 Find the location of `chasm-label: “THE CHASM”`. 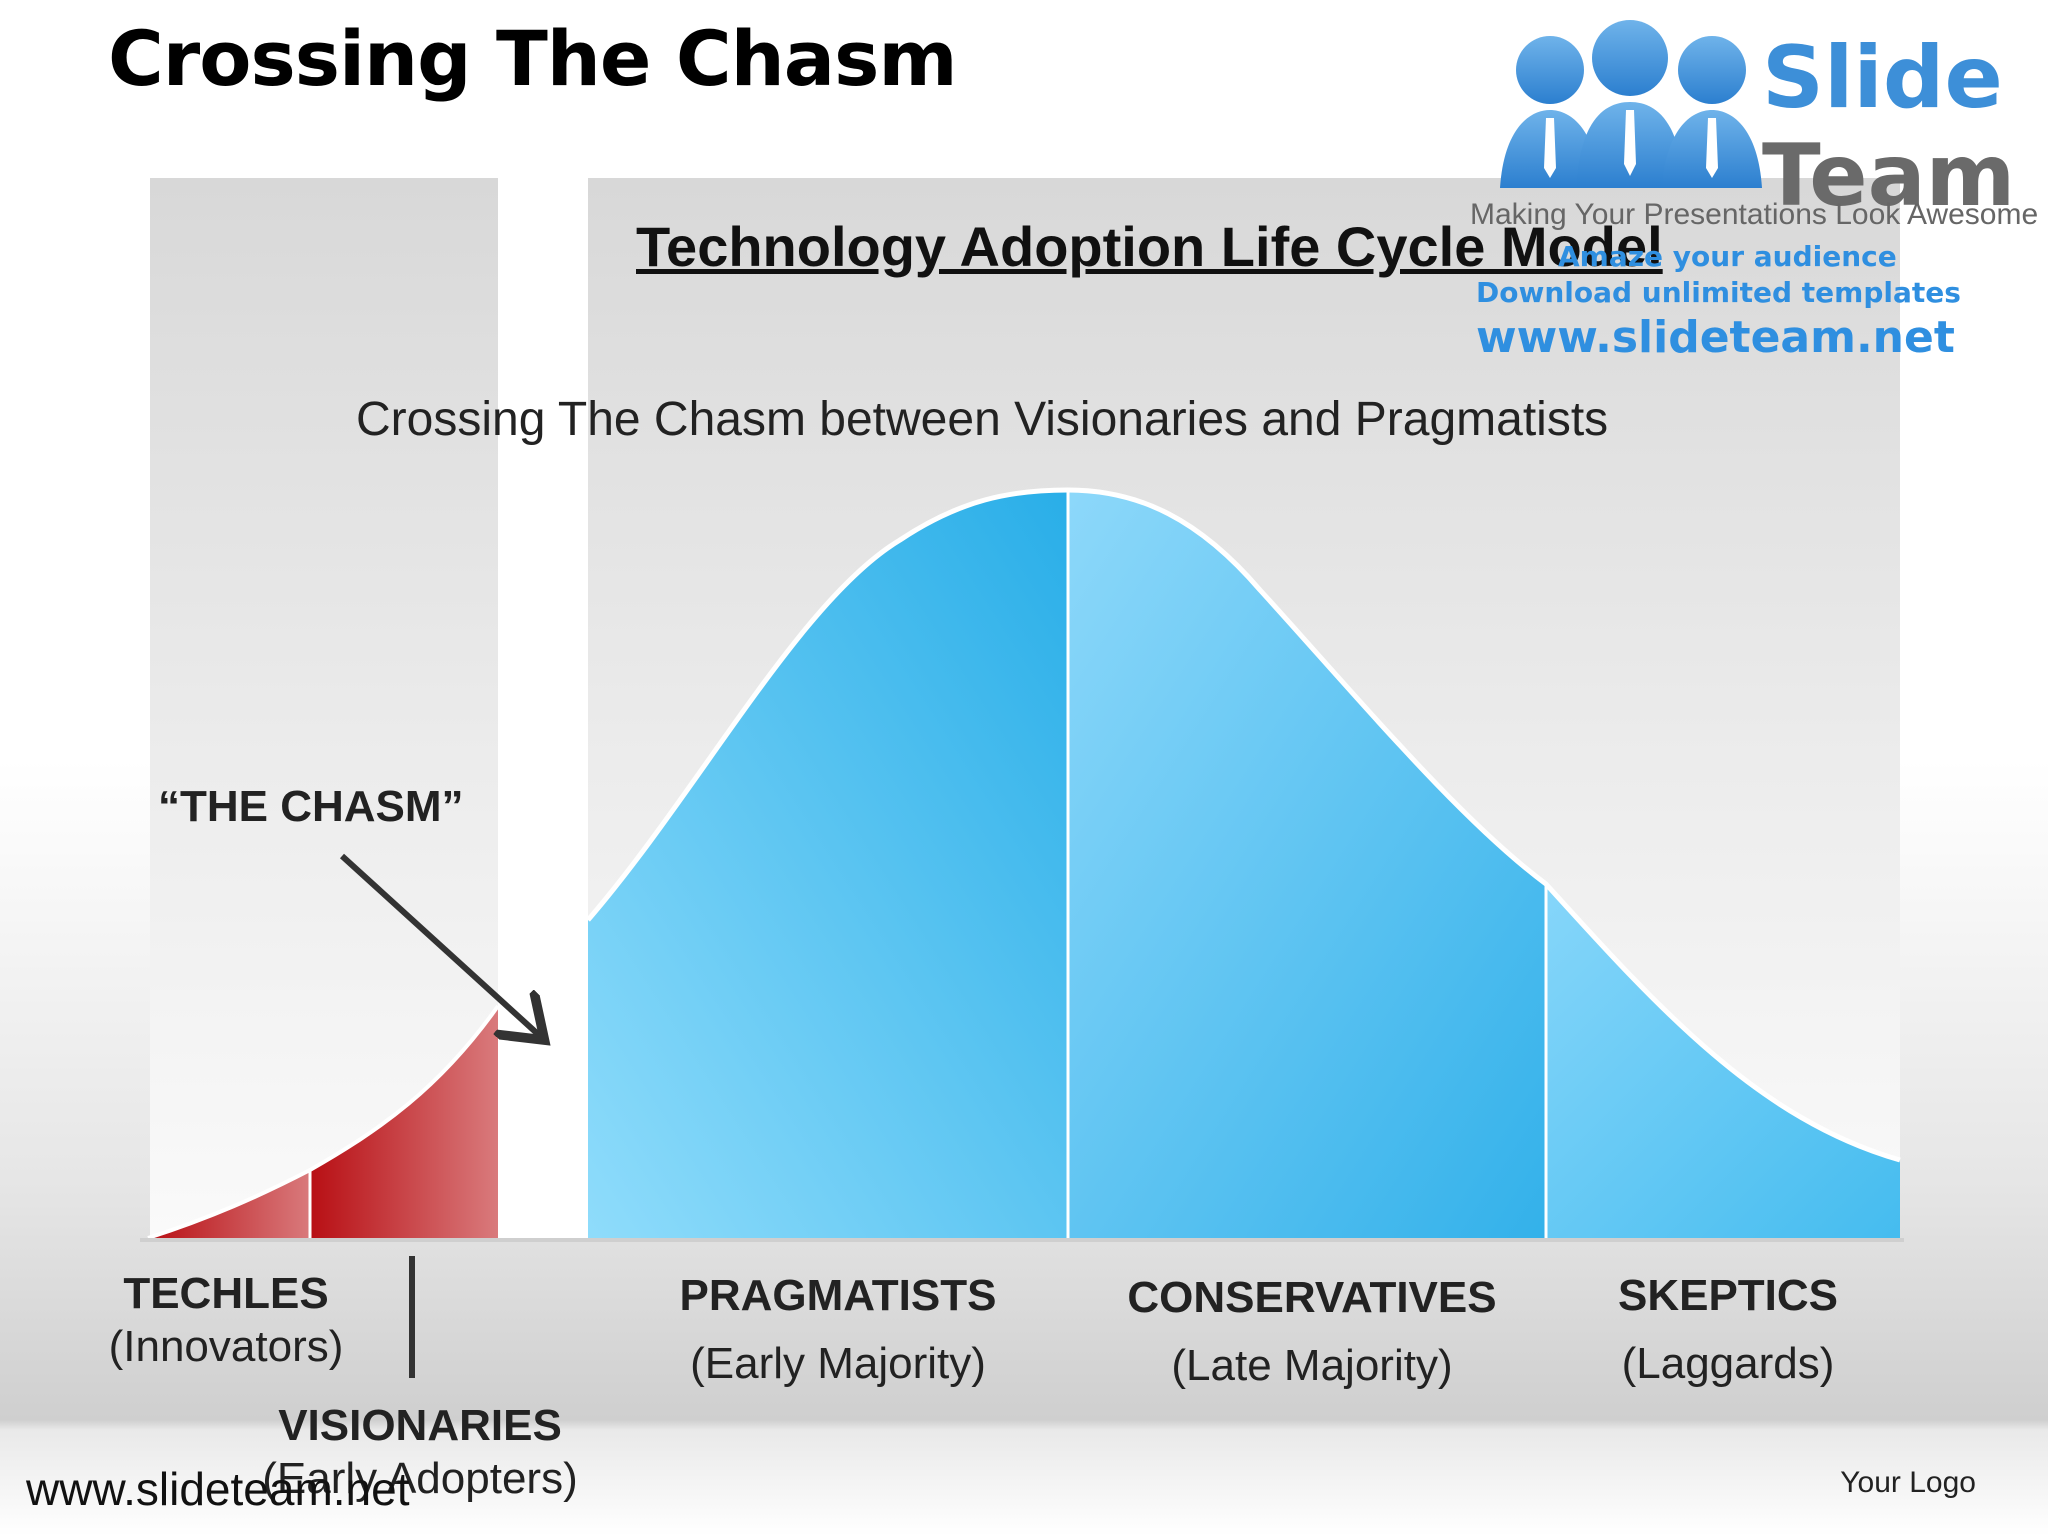

chasm-label: “THE CHASM” is located at coordinates (311, 806).